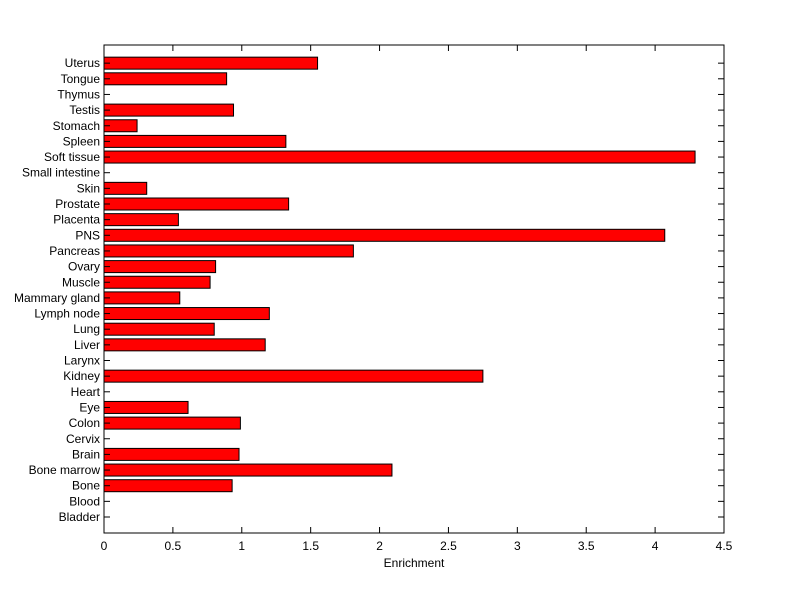 The width and height of the screenshot is (800, 599). Describe the element at coordinates (76, 220) in the screenshot. I see `y-tick-label: Placenta` at that location.